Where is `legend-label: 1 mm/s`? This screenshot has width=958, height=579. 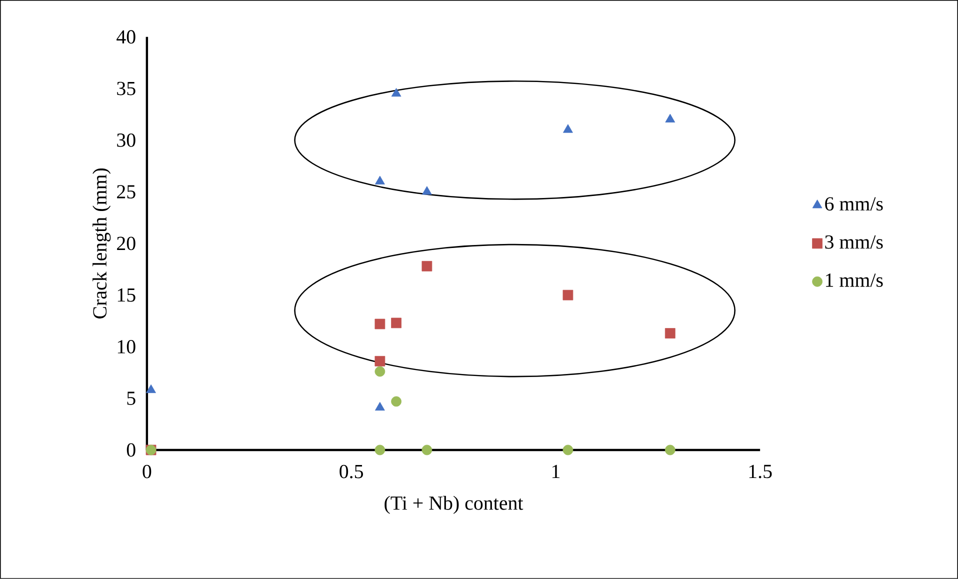
legend-label: 1 mm/s is located at coordinates (854, 280).